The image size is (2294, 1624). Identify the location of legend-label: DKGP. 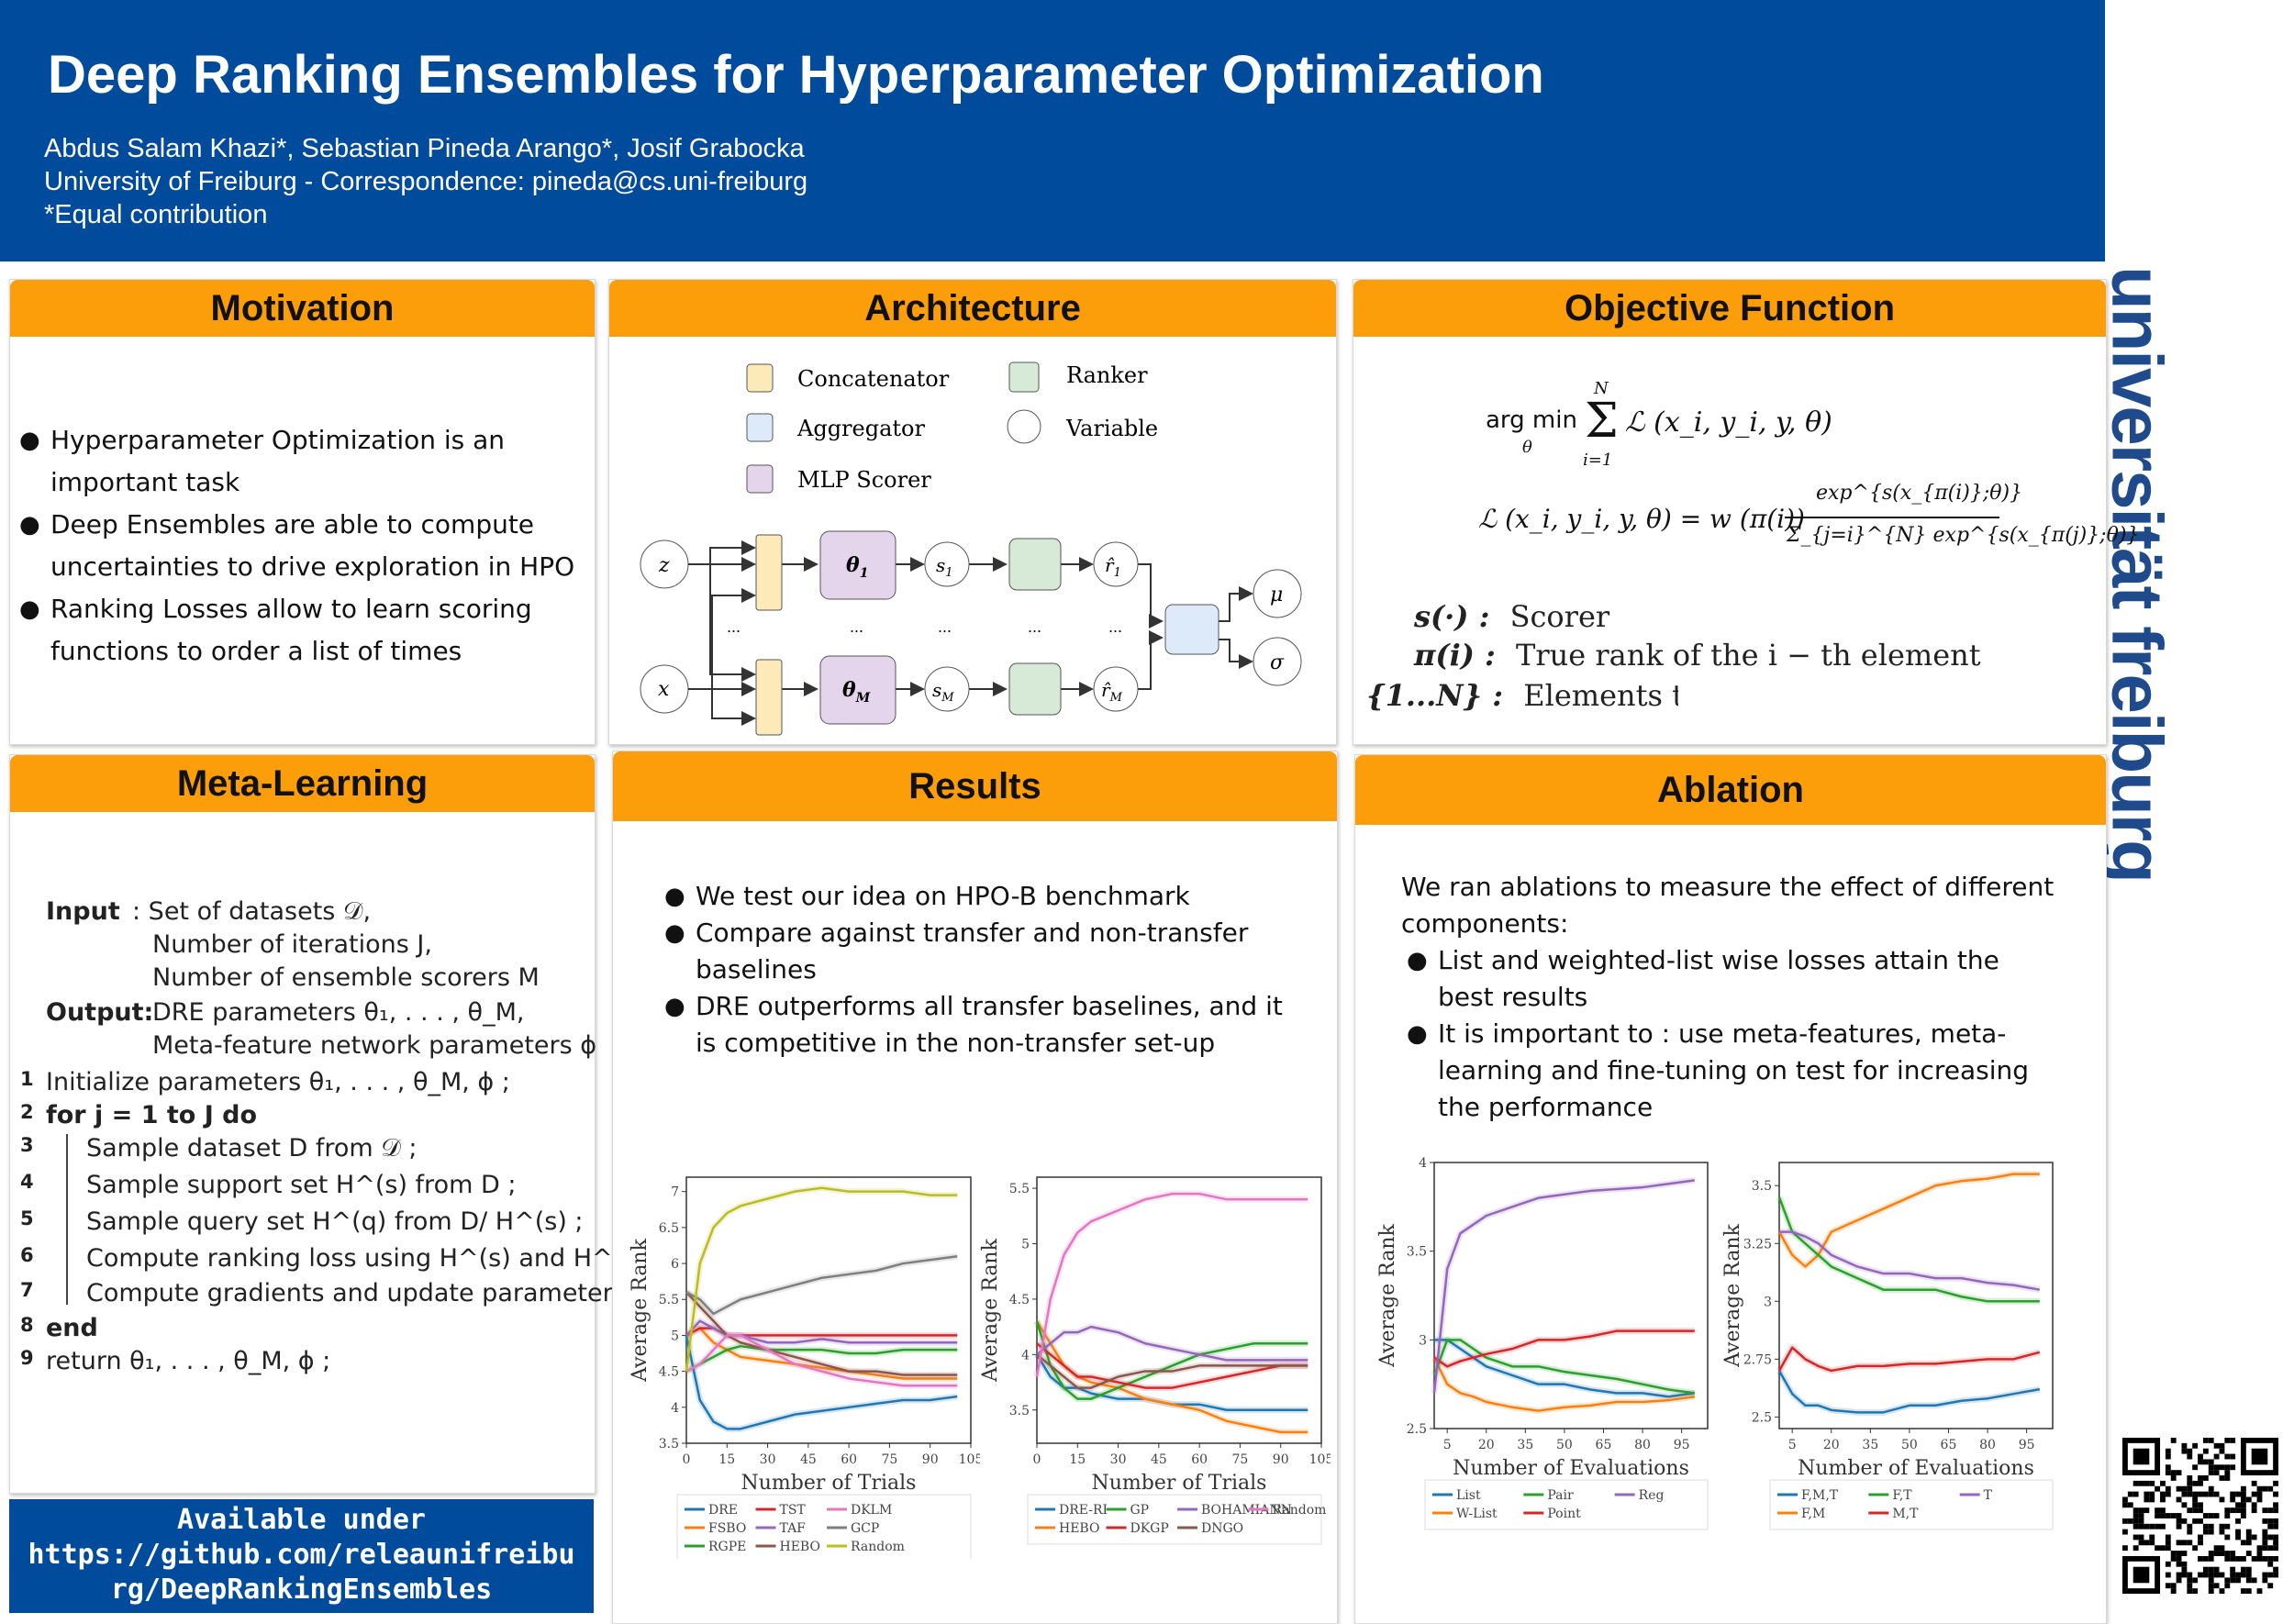
(1149, 1528).